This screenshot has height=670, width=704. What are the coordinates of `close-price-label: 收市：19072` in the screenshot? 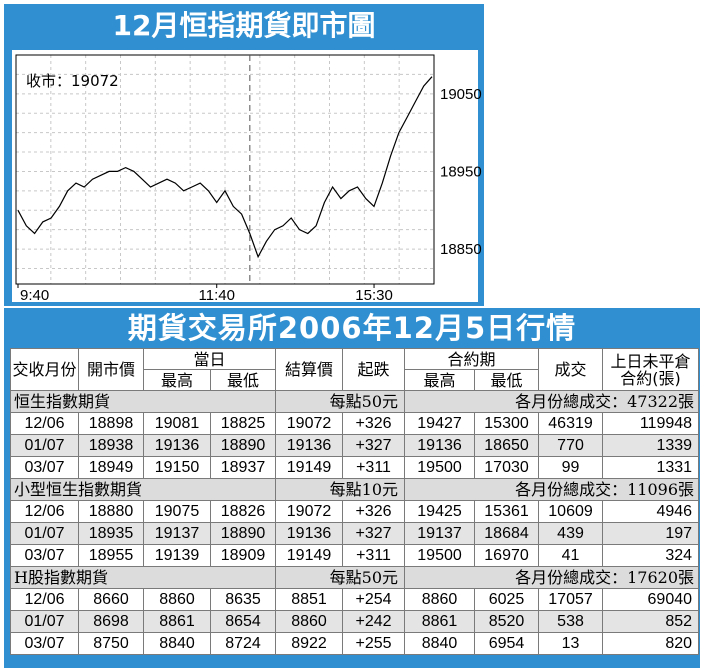 It's located at (72, 81).